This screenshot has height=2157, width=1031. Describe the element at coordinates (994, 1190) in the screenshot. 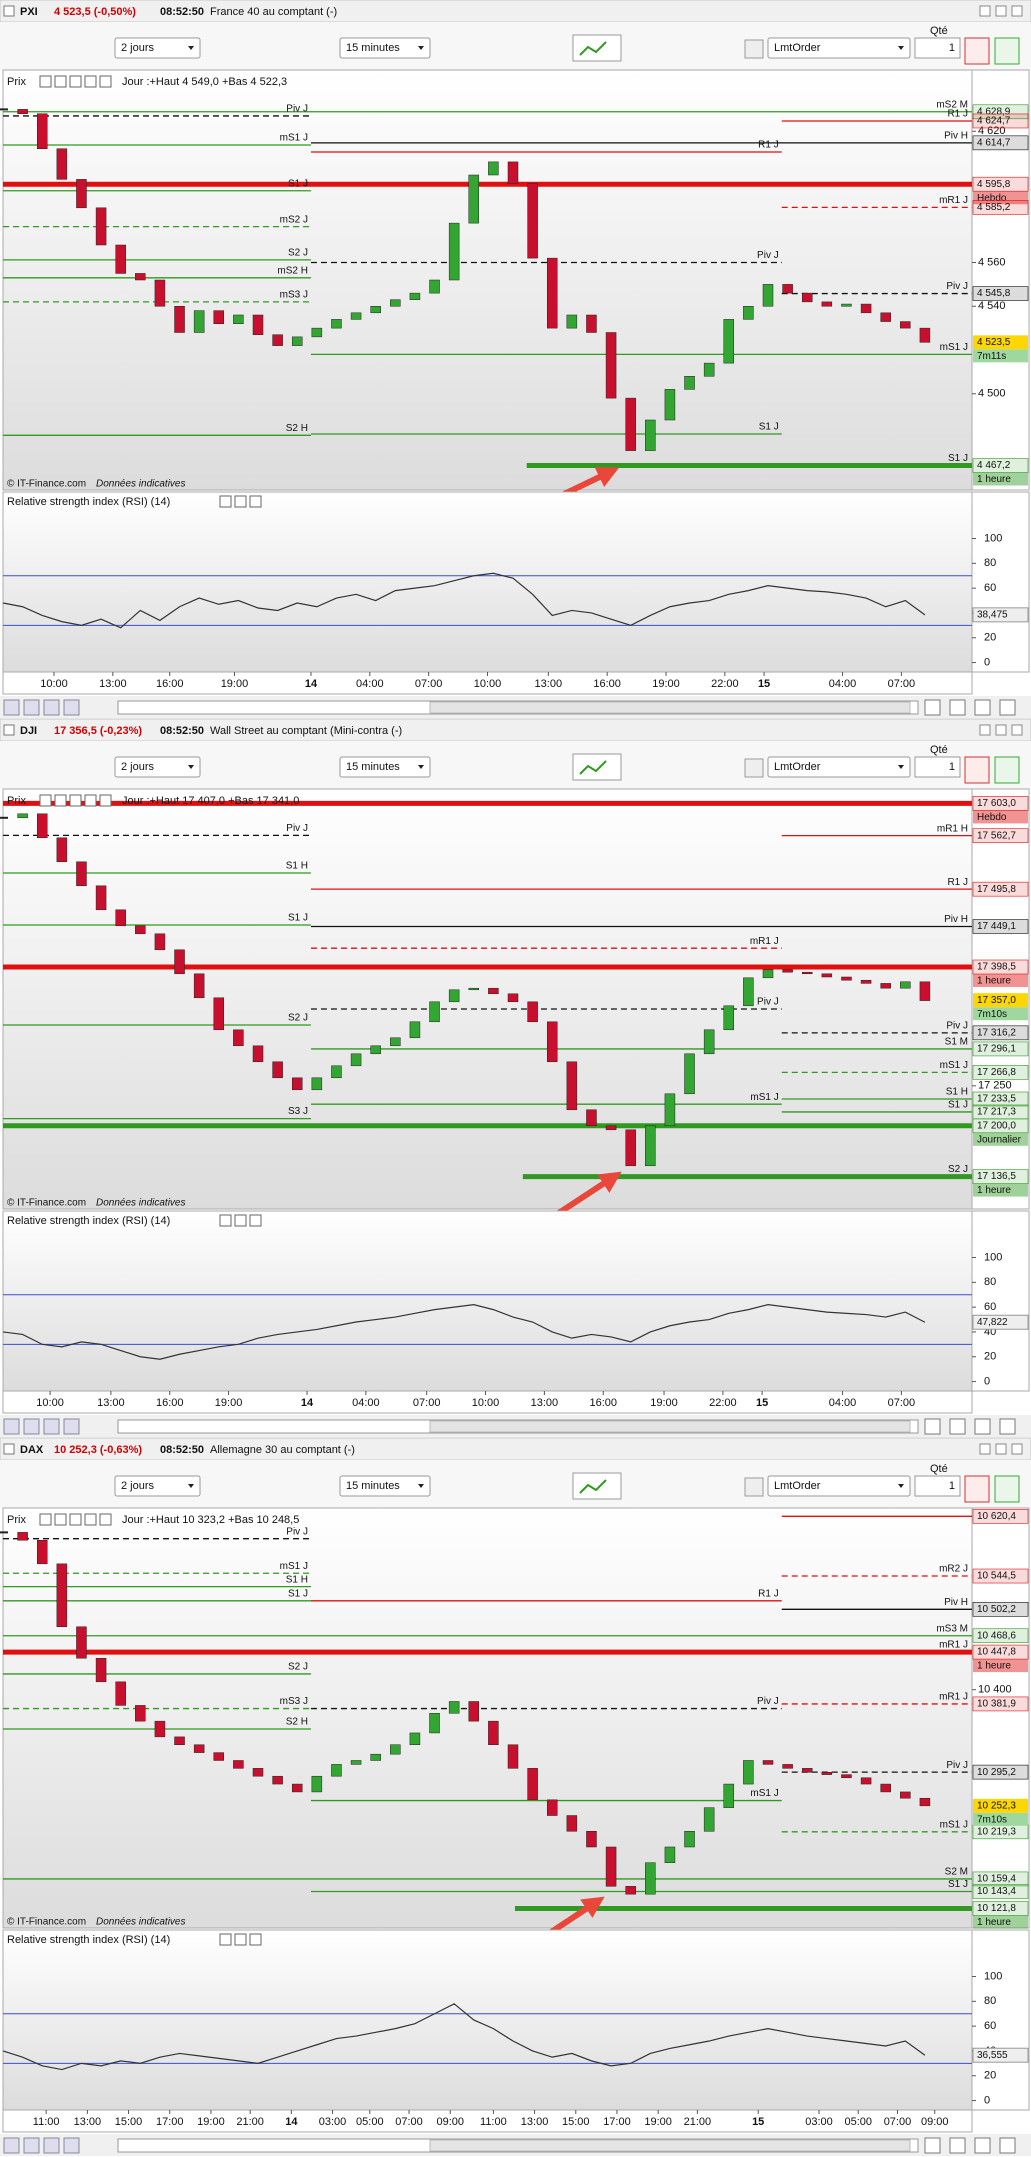

I see `level-note-text: 1 heure` at that location.